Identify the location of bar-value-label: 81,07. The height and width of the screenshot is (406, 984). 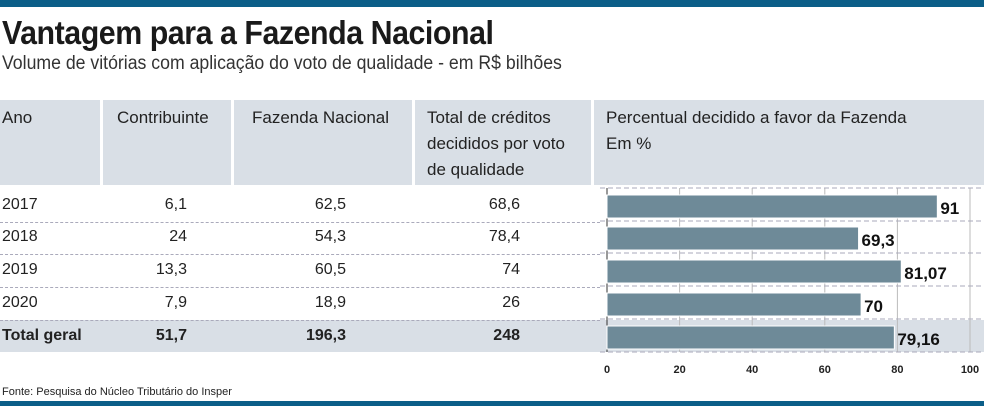
(925, 273).